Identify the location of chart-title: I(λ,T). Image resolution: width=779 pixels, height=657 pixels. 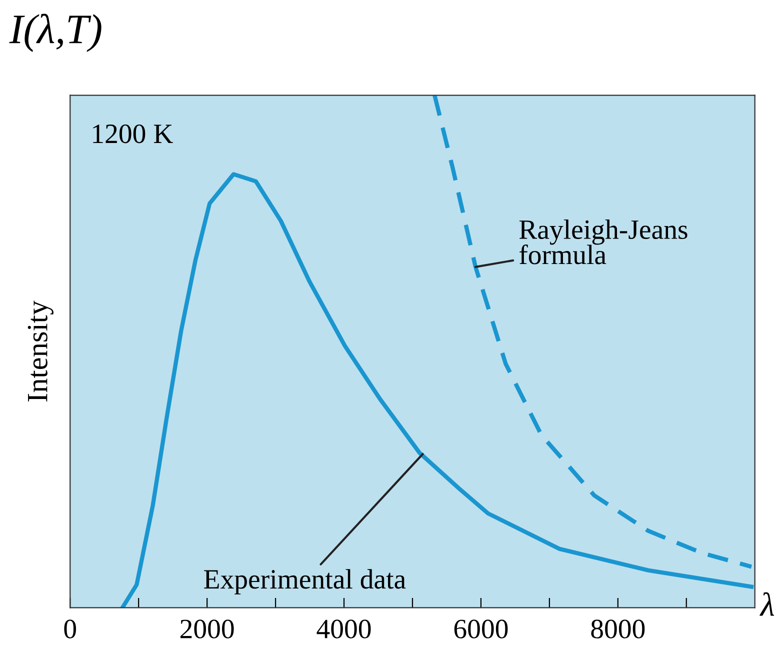
(55, 33).